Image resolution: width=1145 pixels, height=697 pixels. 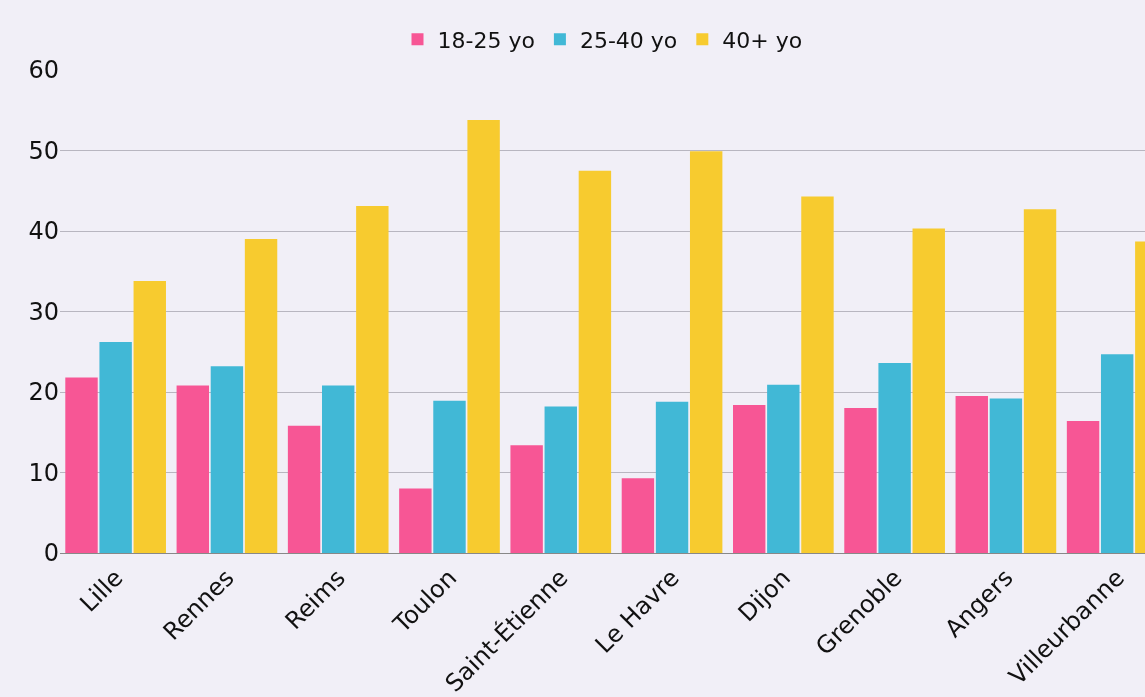 I want to click on y-tick-label: 60, so click(x=43, y=70).